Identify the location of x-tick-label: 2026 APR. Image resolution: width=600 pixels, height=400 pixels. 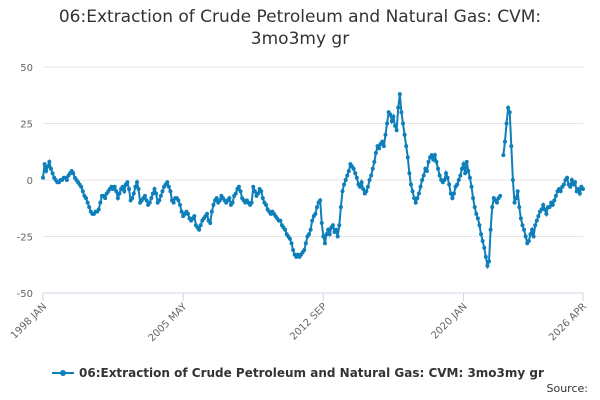
(568, 322).